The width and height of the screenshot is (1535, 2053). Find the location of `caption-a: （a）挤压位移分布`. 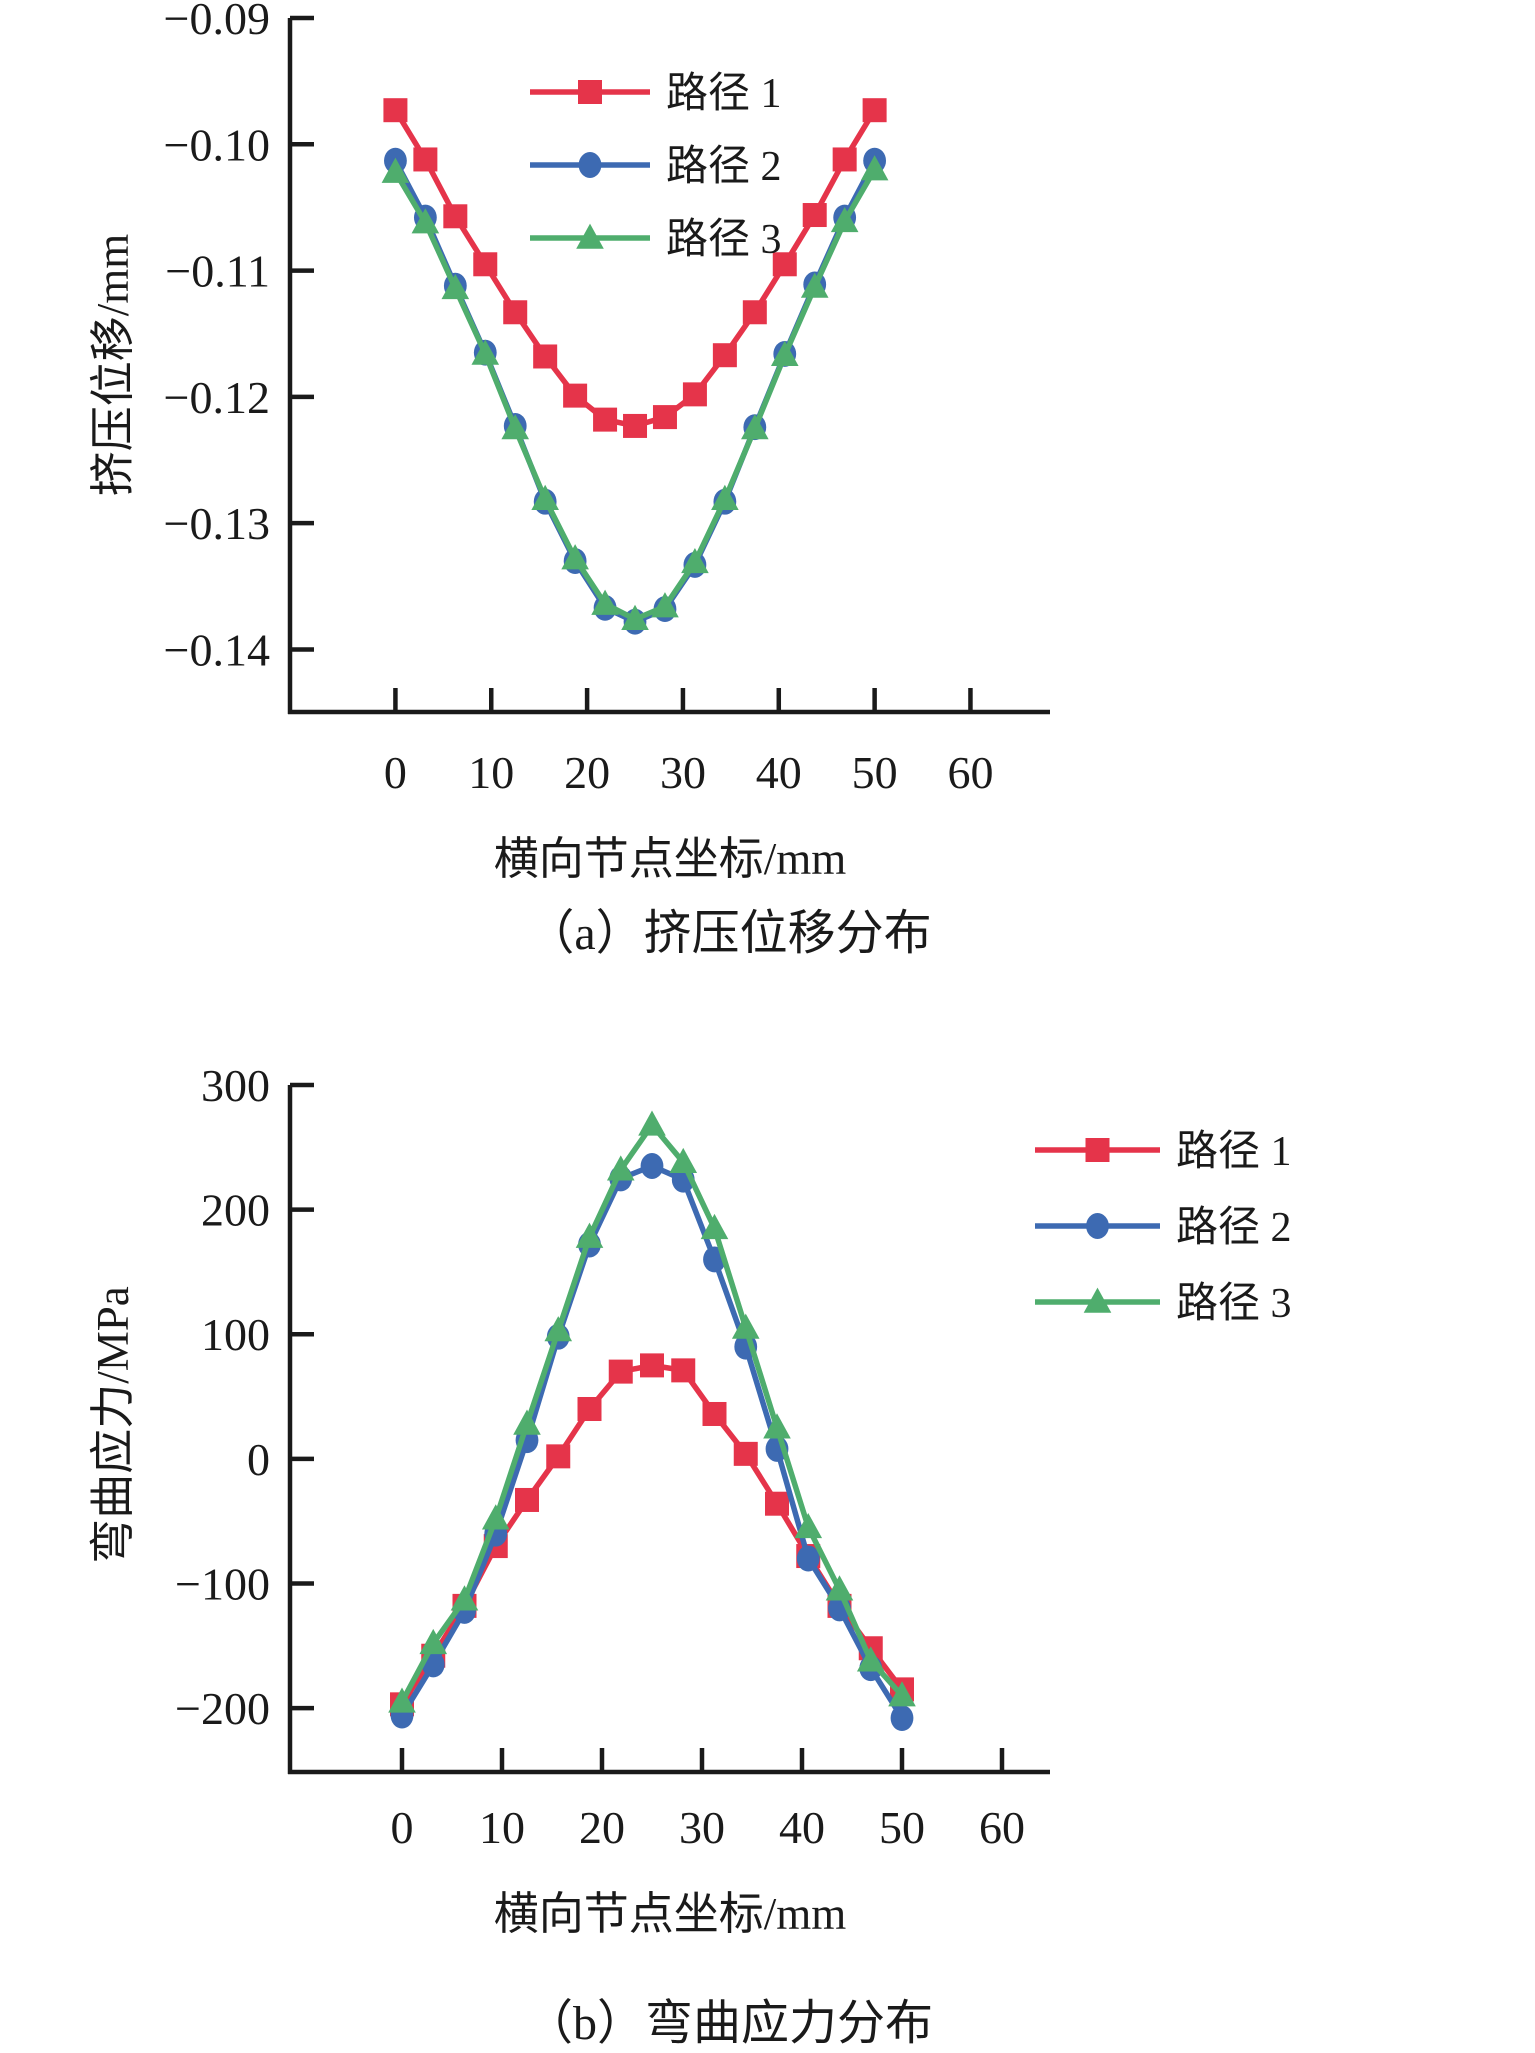

caption-a: （a）挤压位移分布 is located at coordinates (729, 933).